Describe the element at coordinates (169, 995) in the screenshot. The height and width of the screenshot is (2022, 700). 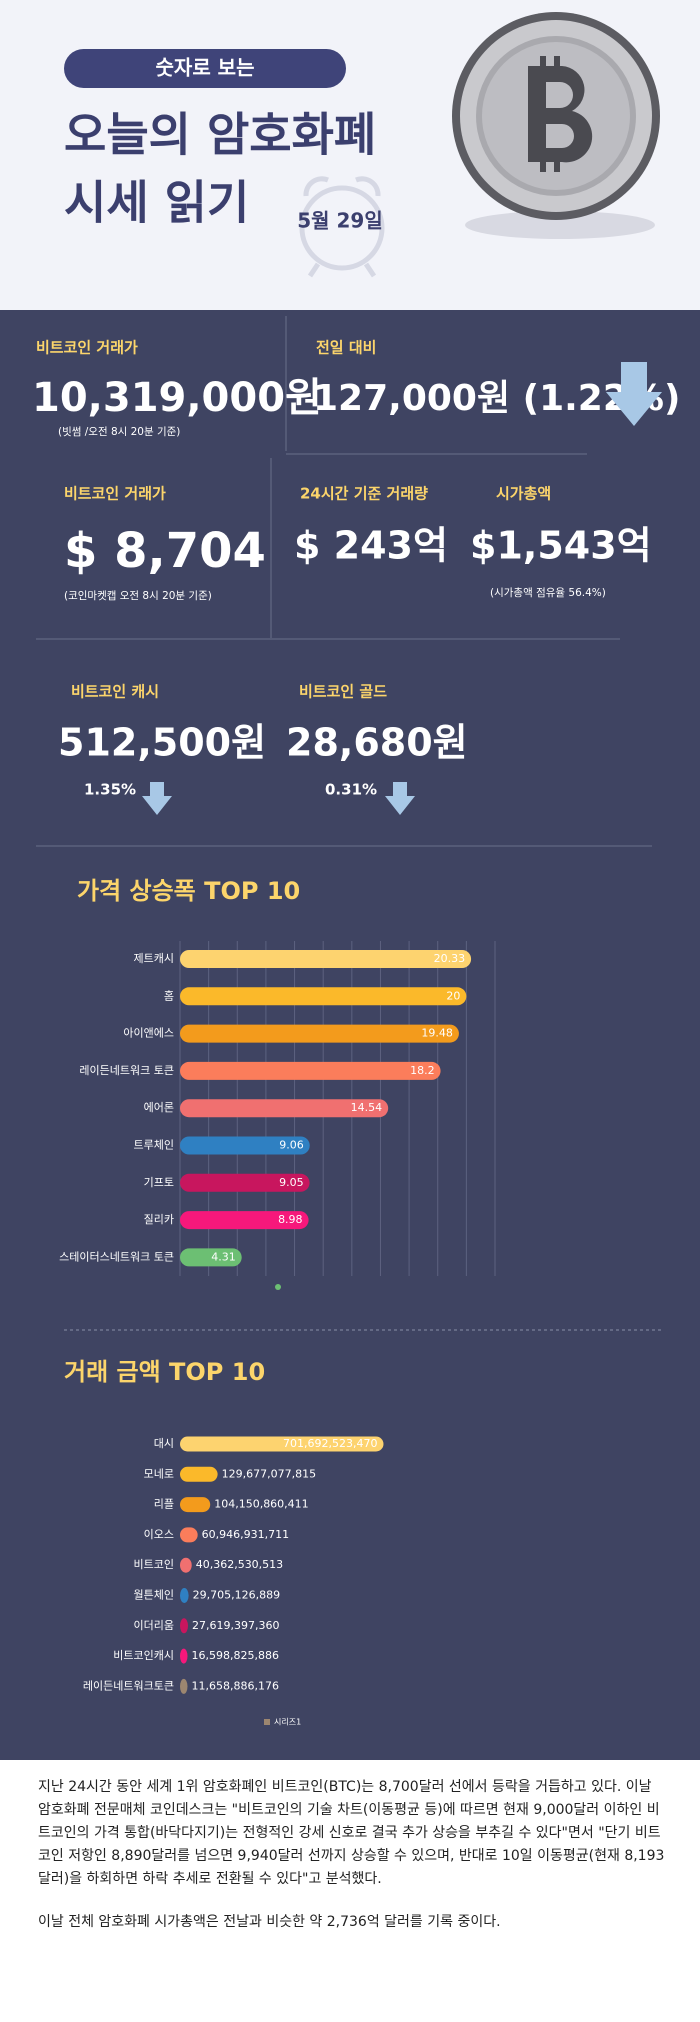
I see `category-label: 홈` at that location.